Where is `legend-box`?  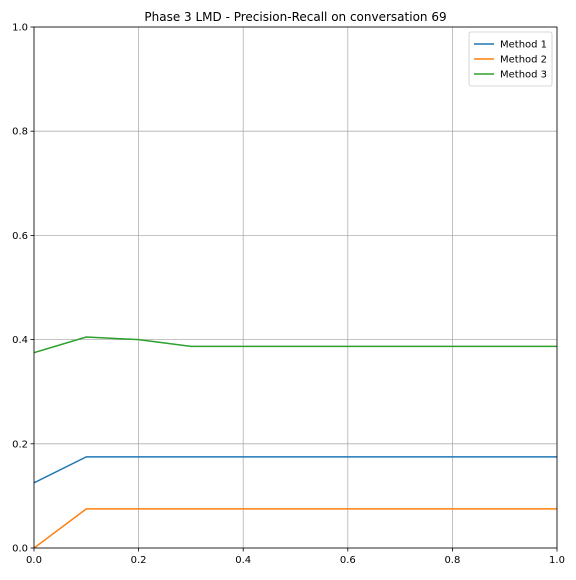 legend-box is located at coordinates (510, 59).